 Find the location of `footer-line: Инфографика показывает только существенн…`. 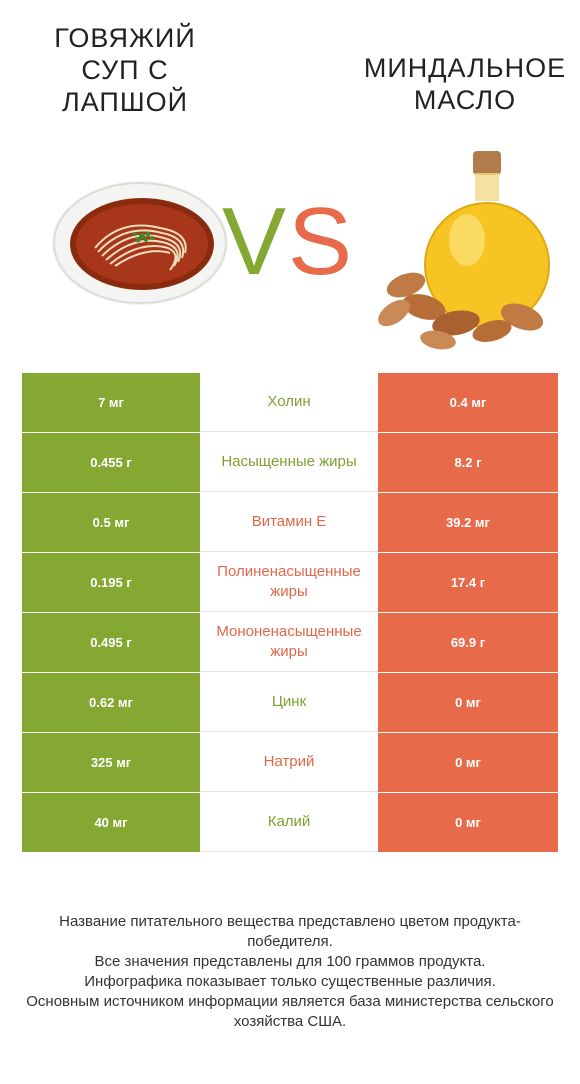

footer-line: Инфографика показывает только существенн… is located at coordinates (290, 981).